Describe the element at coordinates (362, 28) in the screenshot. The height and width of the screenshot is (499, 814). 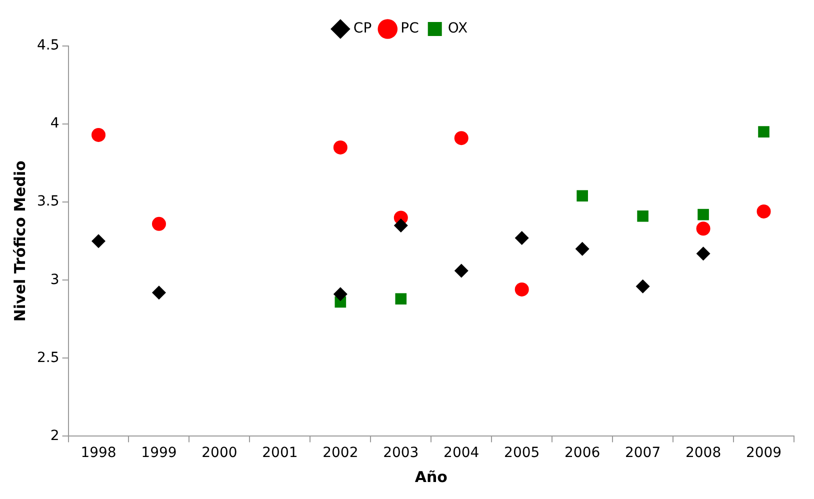
I see `legend-label: CP` at that location.